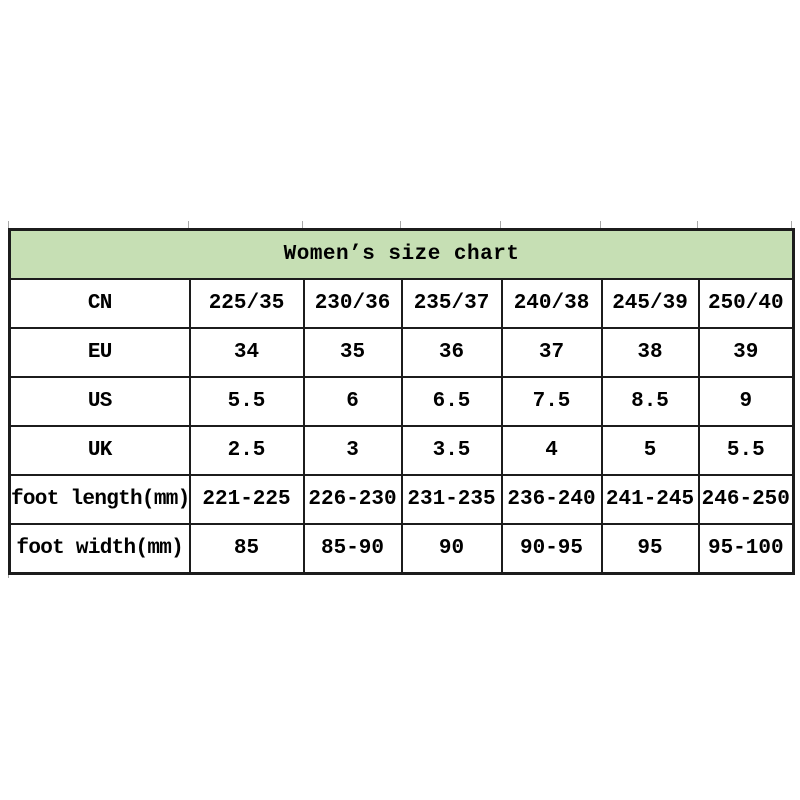 This screenshot has width=800, height=800. What do you see at coordinates (451, 303) in the screenshot?
I see `table-cell: 235/37` at bounding box center [451, 303].